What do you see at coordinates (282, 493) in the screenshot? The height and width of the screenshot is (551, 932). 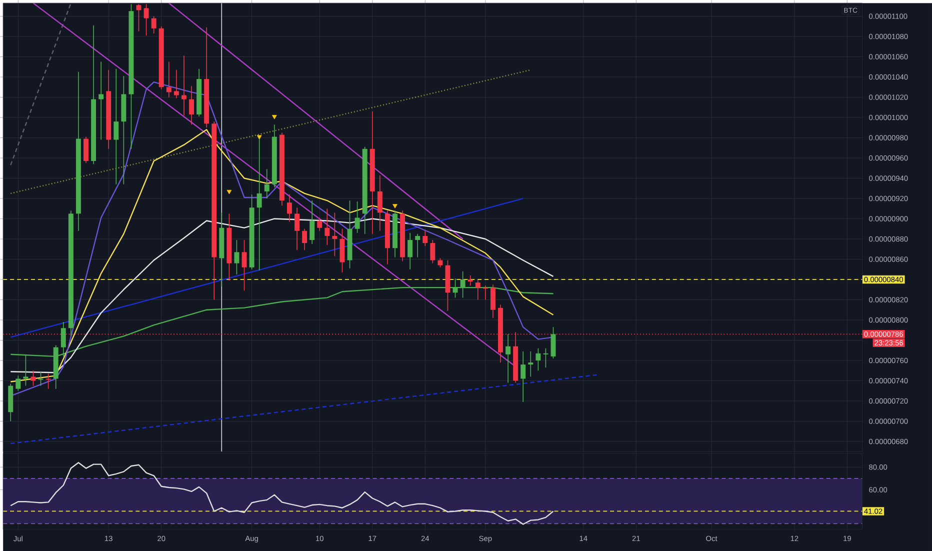 I see `line-series` at bounding box center [282, 493].